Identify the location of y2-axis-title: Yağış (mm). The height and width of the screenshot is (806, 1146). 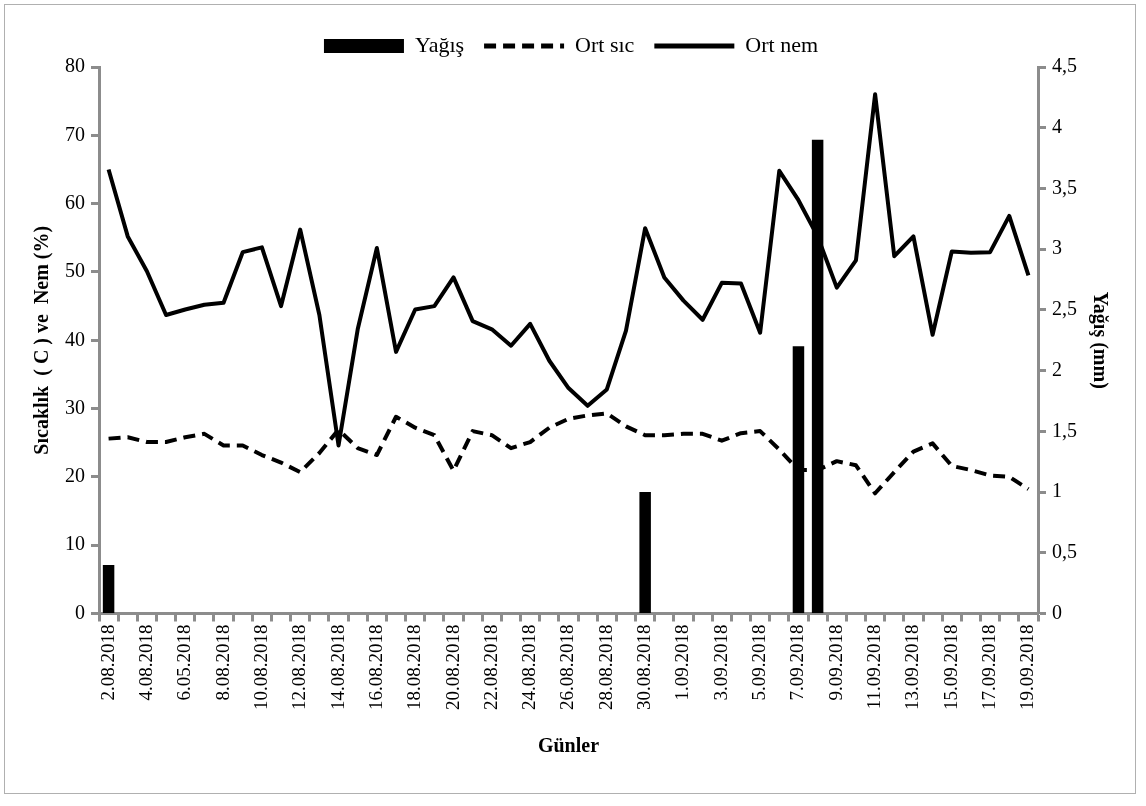
(1100, 340).